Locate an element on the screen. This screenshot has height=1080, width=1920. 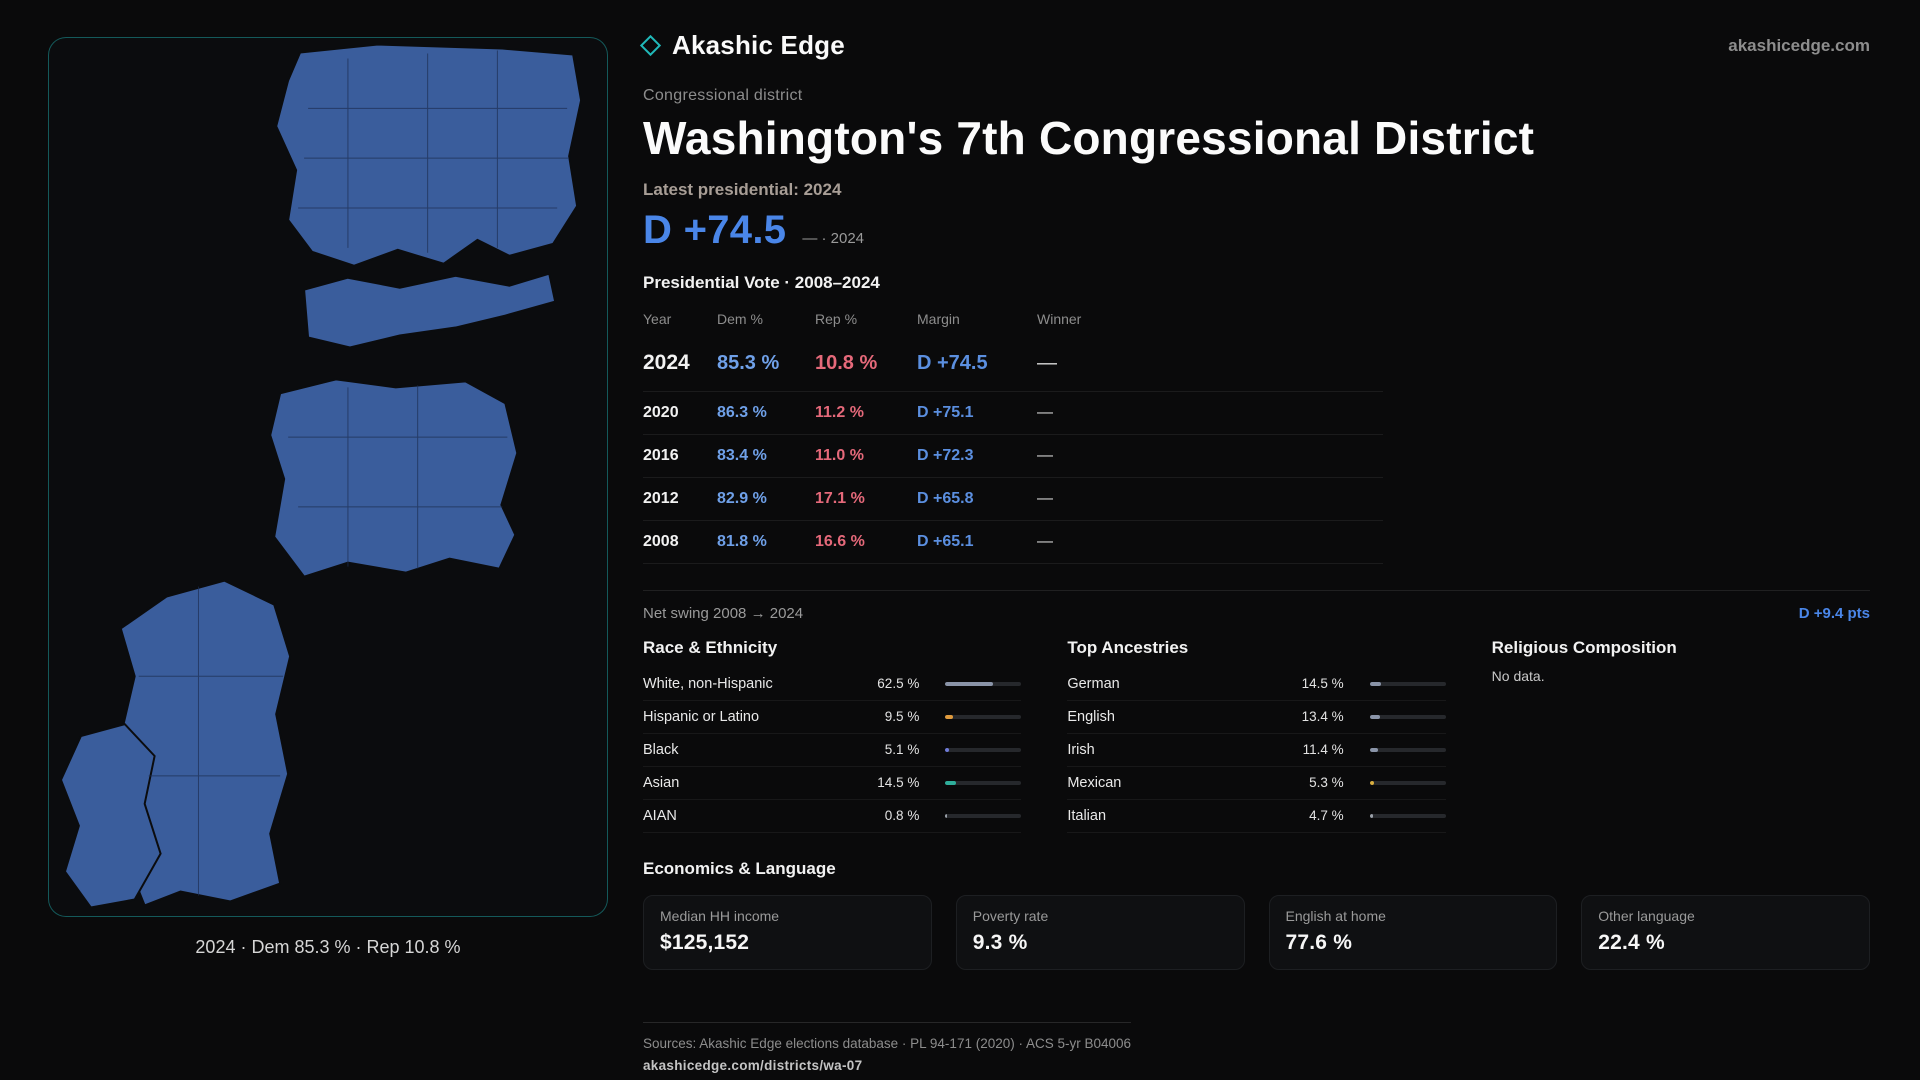
race-row: Black 5.1 % is located at coordinates (832, 750).